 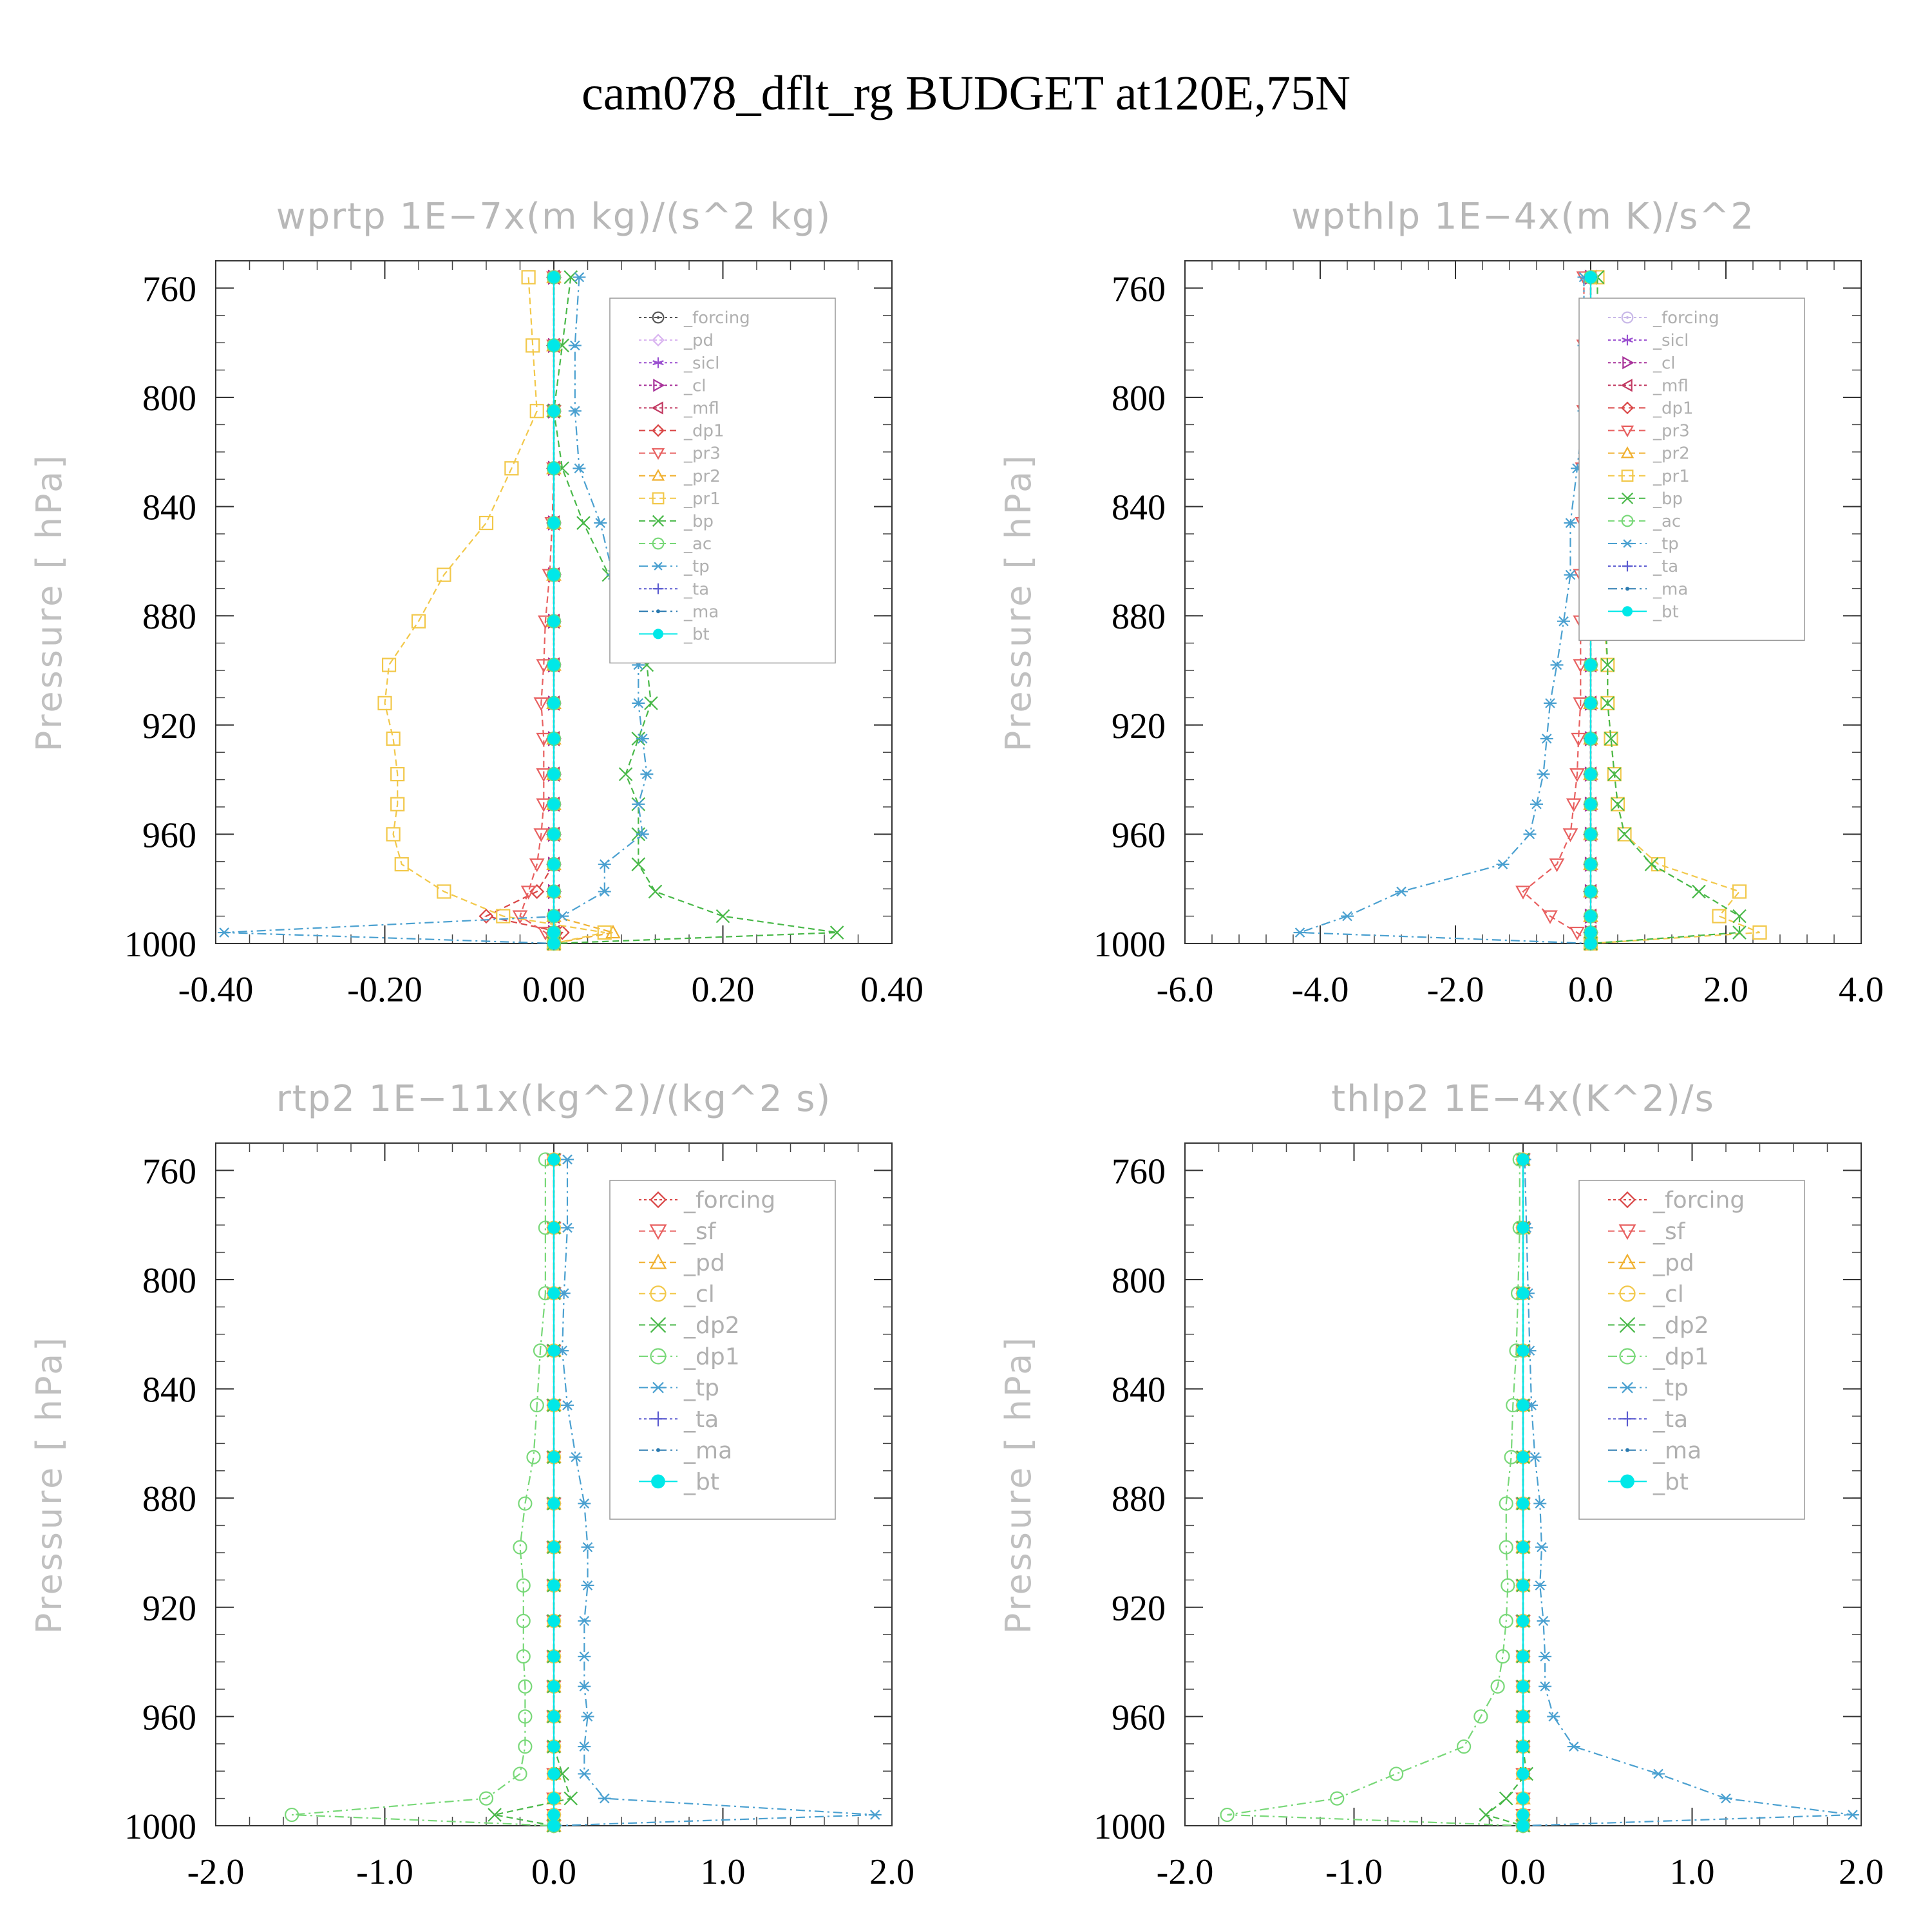 What do you see at coordinates (1671, 454) in the screenshot?
I see `legend-entry-pr2: _pr2` at bounding box center [1671, 454].